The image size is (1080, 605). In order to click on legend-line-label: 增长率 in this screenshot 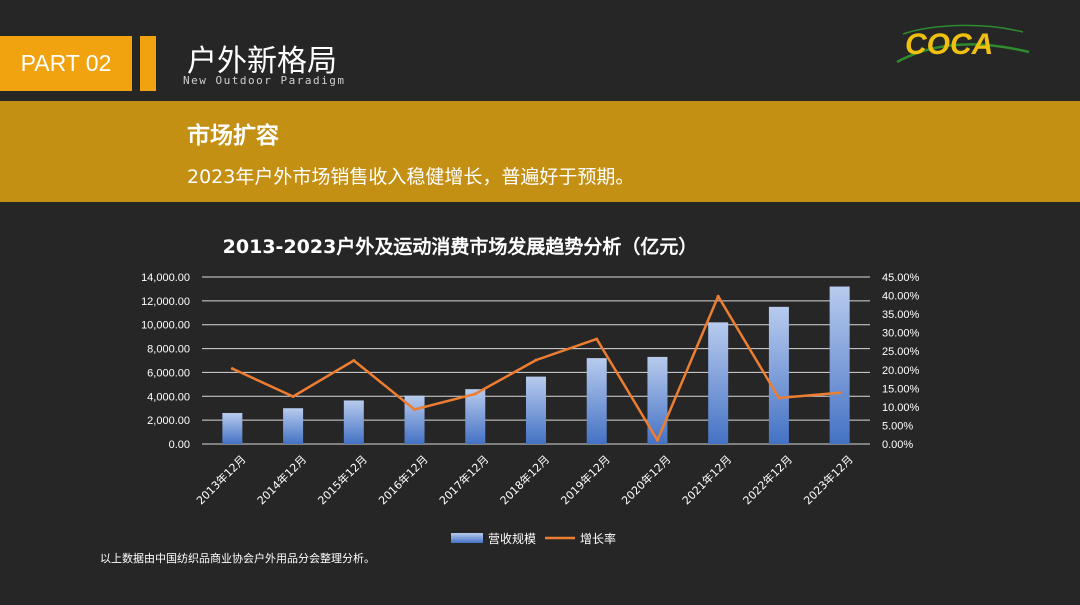, I will do `click(598, 538)`.